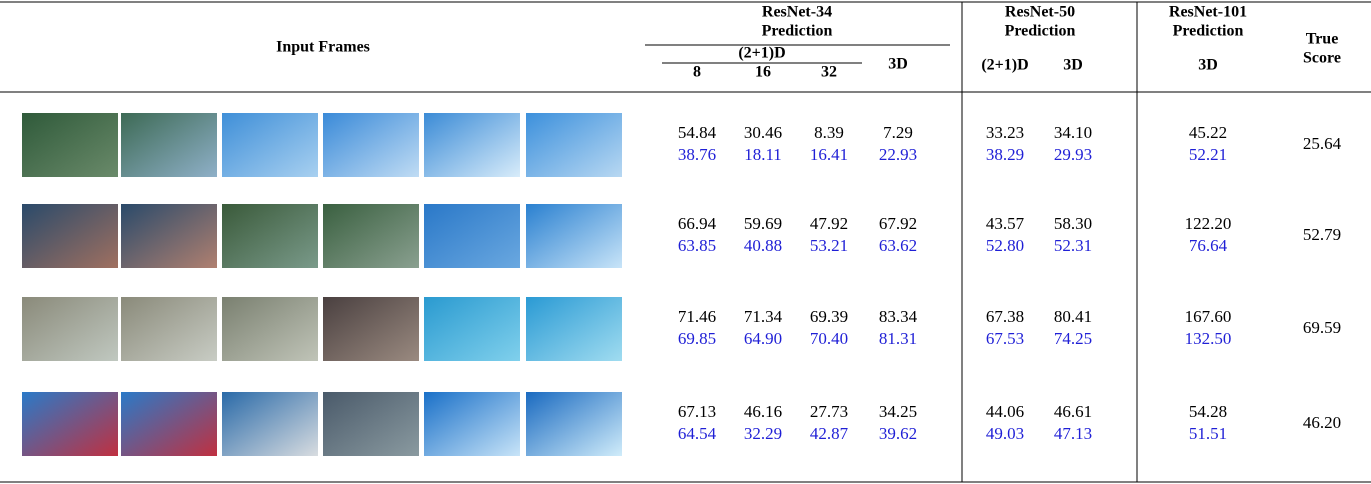 The width and height of the screenshot is (1371, 484). Describe the element at coordinates (763, 154) in the screenshot. I see `prediction-alt: 18.11` at that location.